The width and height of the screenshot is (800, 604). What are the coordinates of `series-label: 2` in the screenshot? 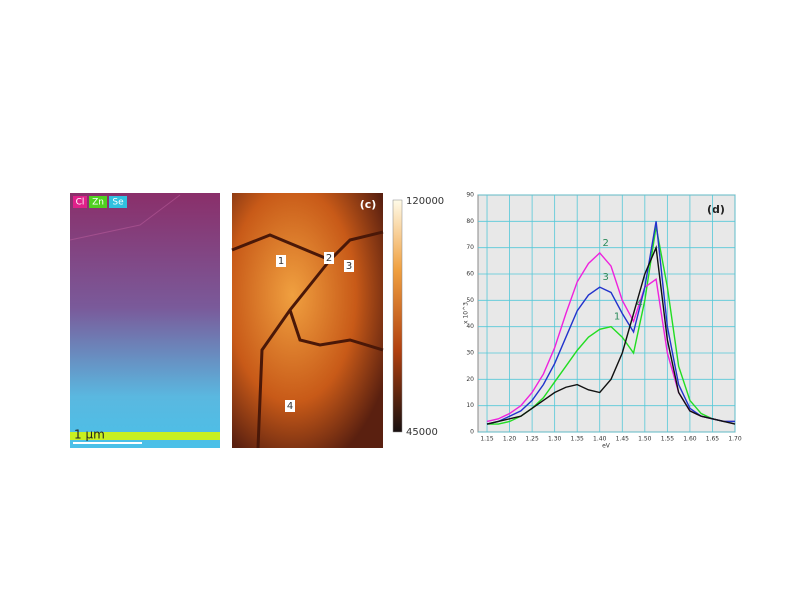 It's located at (606, 243).